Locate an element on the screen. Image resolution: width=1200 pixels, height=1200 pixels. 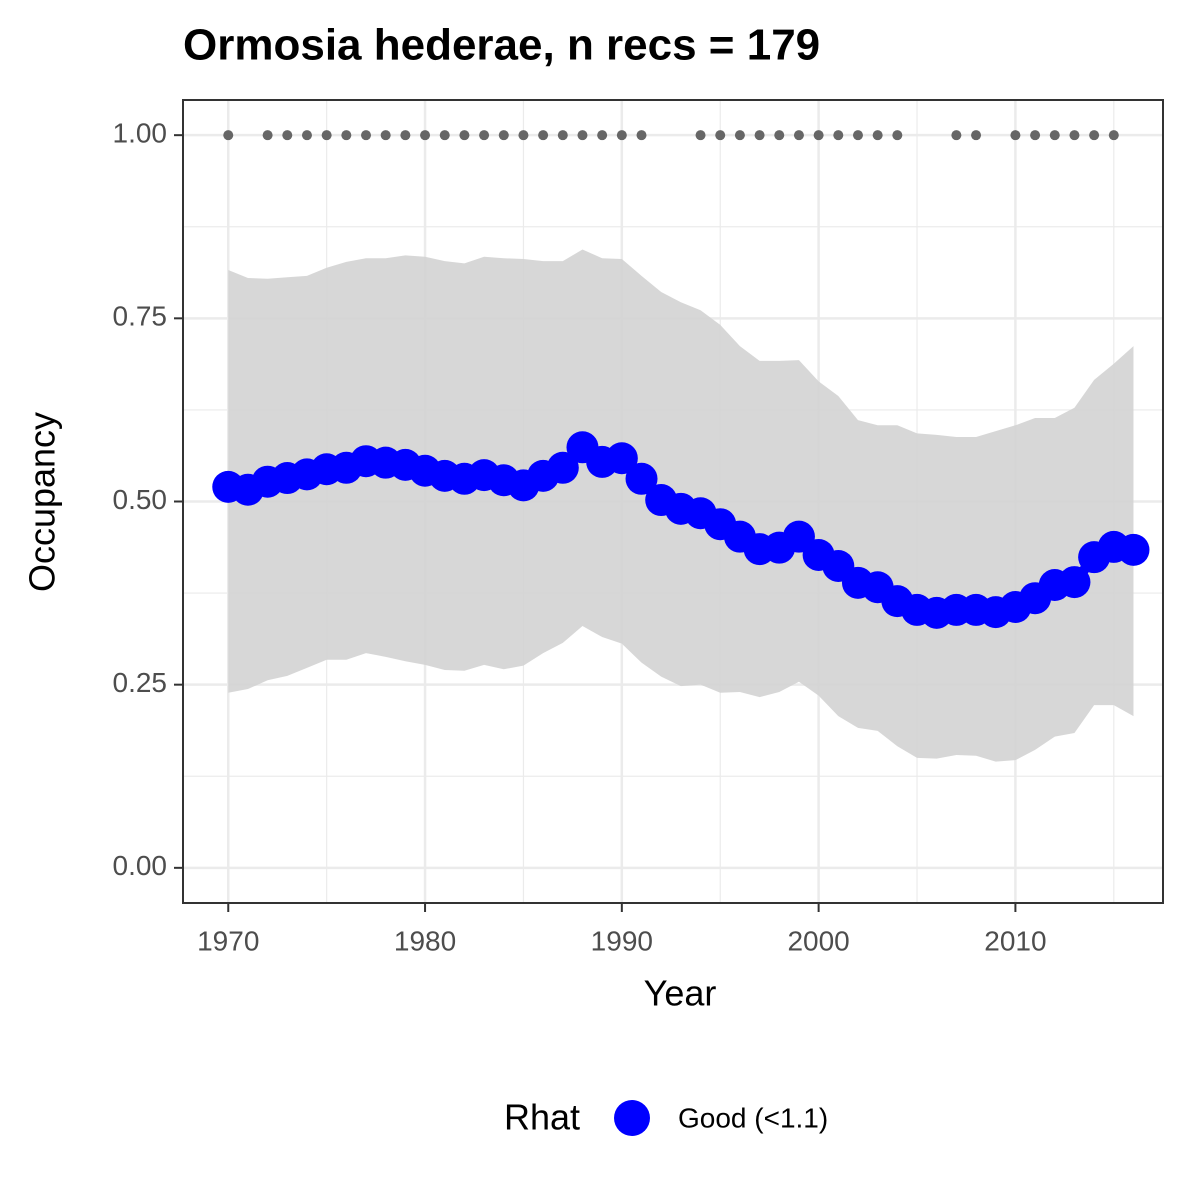
legend-swatch is located at coordinates (632, 1118).